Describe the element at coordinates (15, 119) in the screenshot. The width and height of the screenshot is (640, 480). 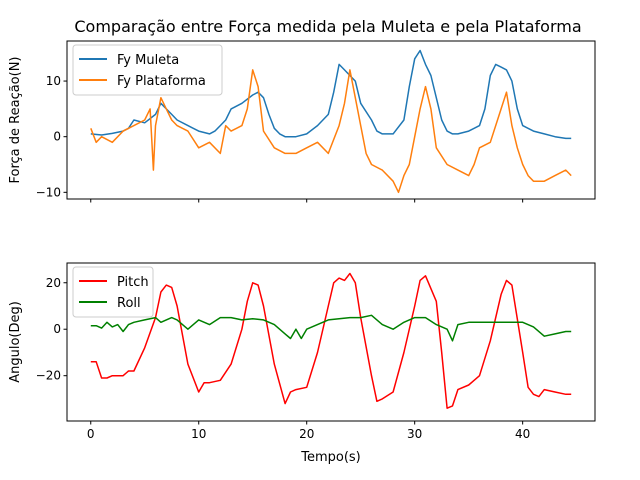
I see `force-y-axis-label: Força de Reação(N)` at that location.